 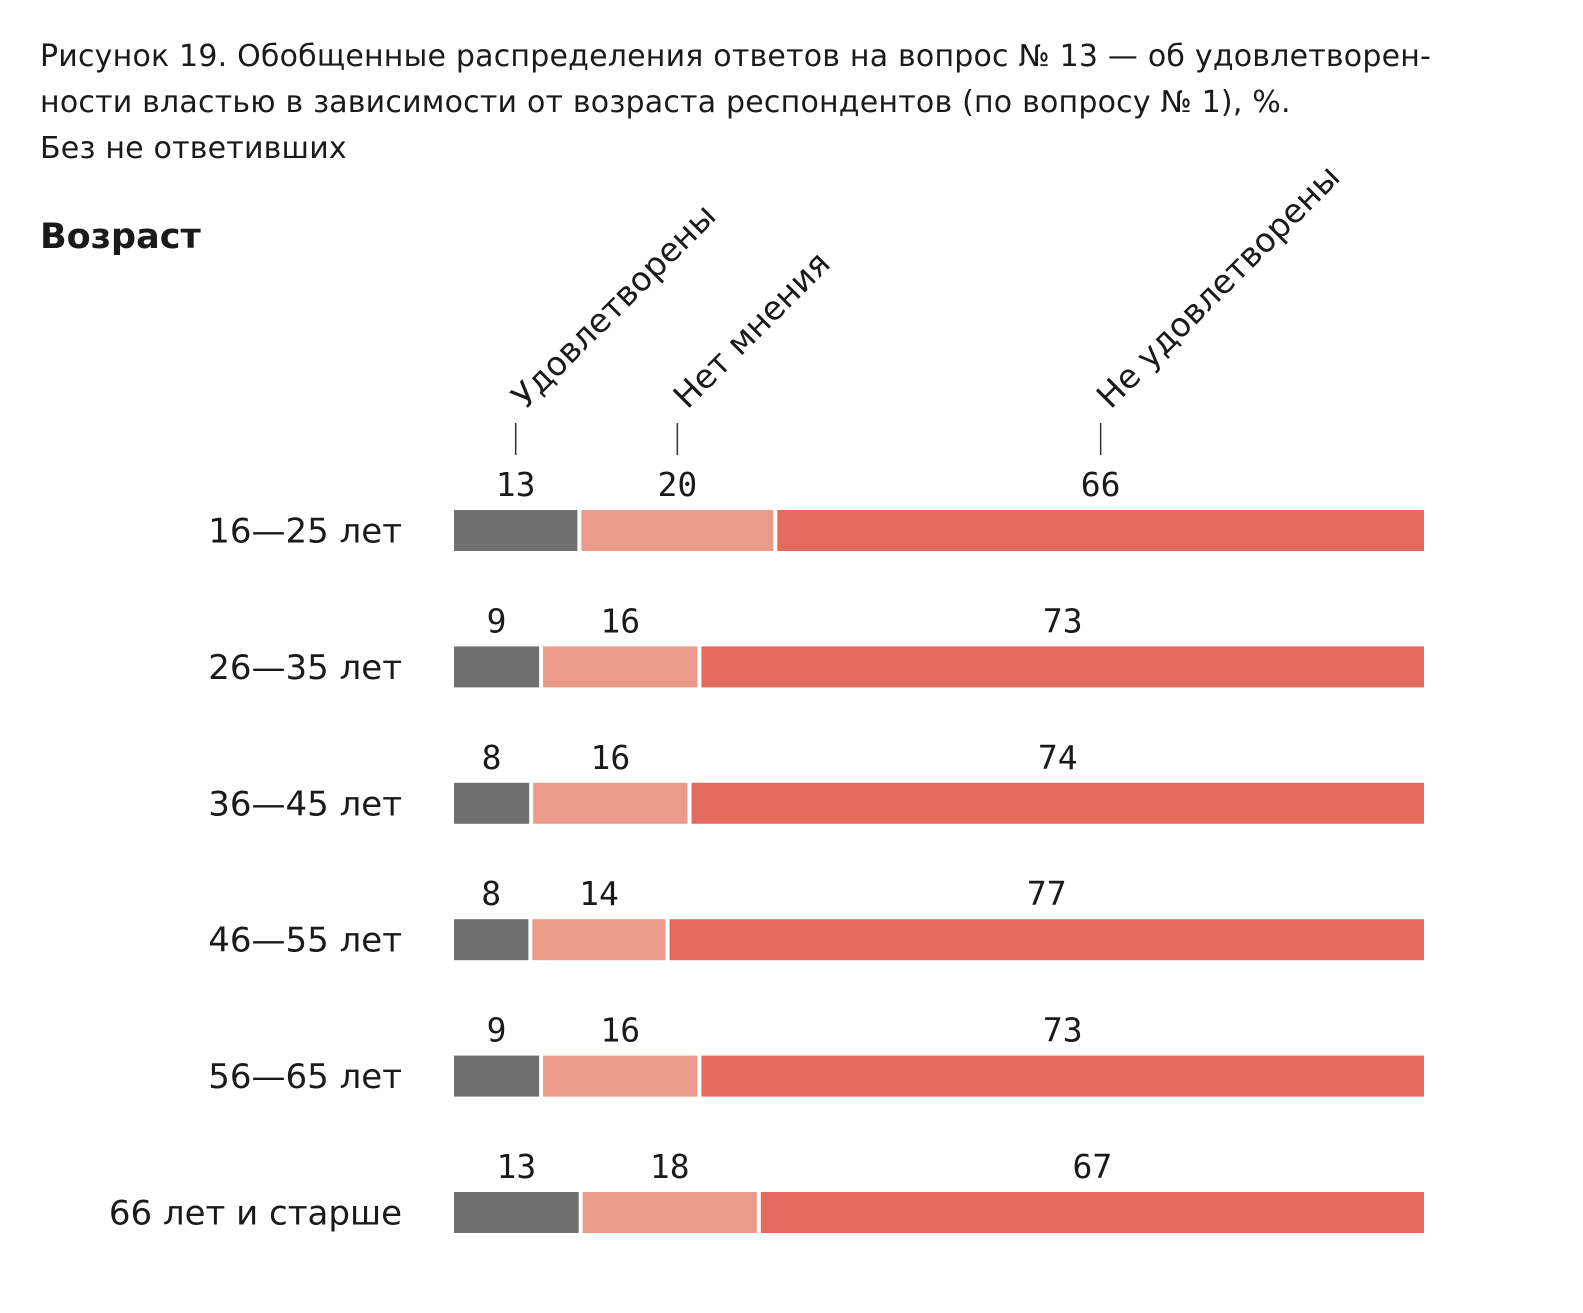 What do you see at coordinates (751, 329) in the screenshot?
I see `legend-label-нет-мнения: Нет мнения` at bounding box center [751, 329].